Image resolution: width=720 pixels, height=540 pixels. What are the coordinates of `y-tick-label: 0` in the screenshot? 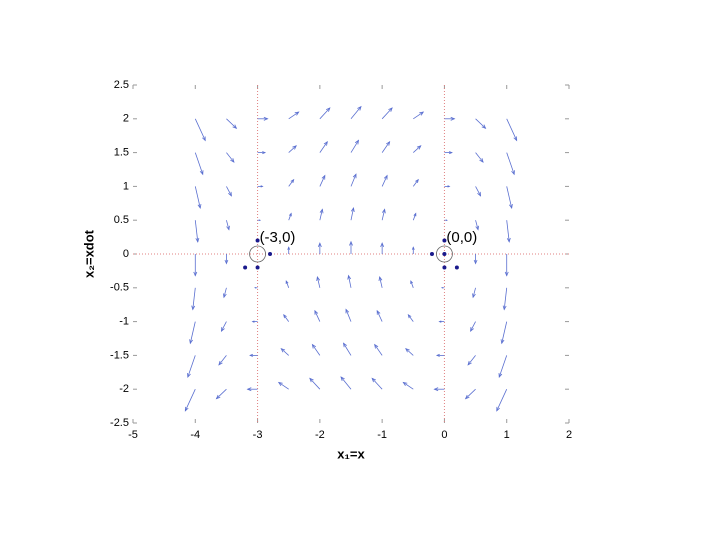 It's located at (126, 254).